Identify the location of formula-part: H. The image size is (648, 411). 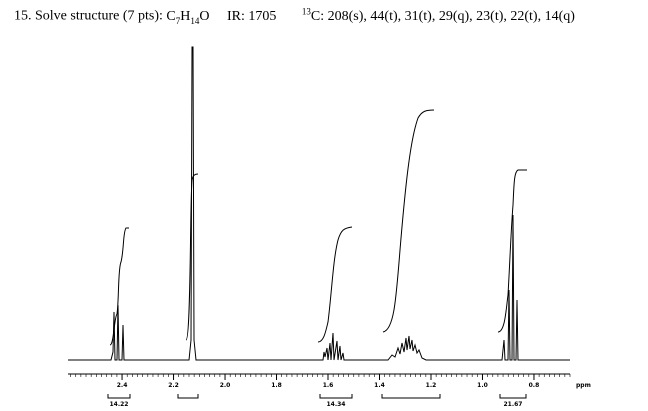
(185, 16).